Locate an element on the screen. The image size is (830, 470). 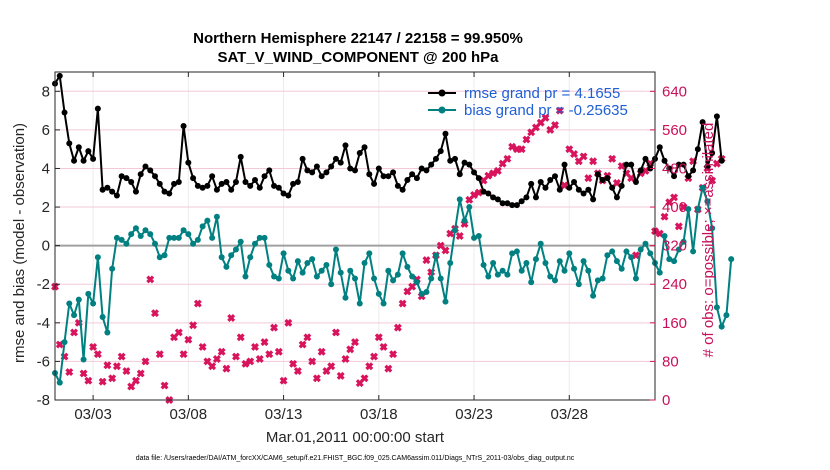
legend-rmse-marker is located at coordinates (442, 93).